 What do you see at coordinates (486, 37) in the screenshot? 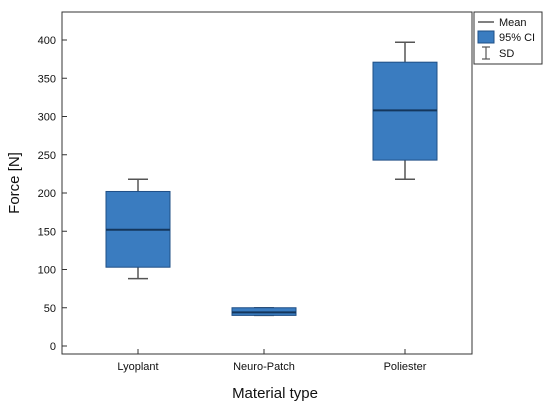
I see `legend-ci-symbol` at bounding box center [486, 37].